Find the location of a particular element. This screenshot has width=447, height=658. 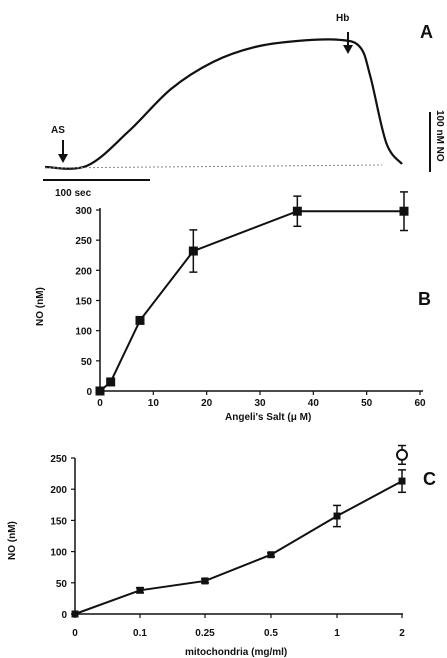

as-arrow-icon is located at coordinates (63, 151).